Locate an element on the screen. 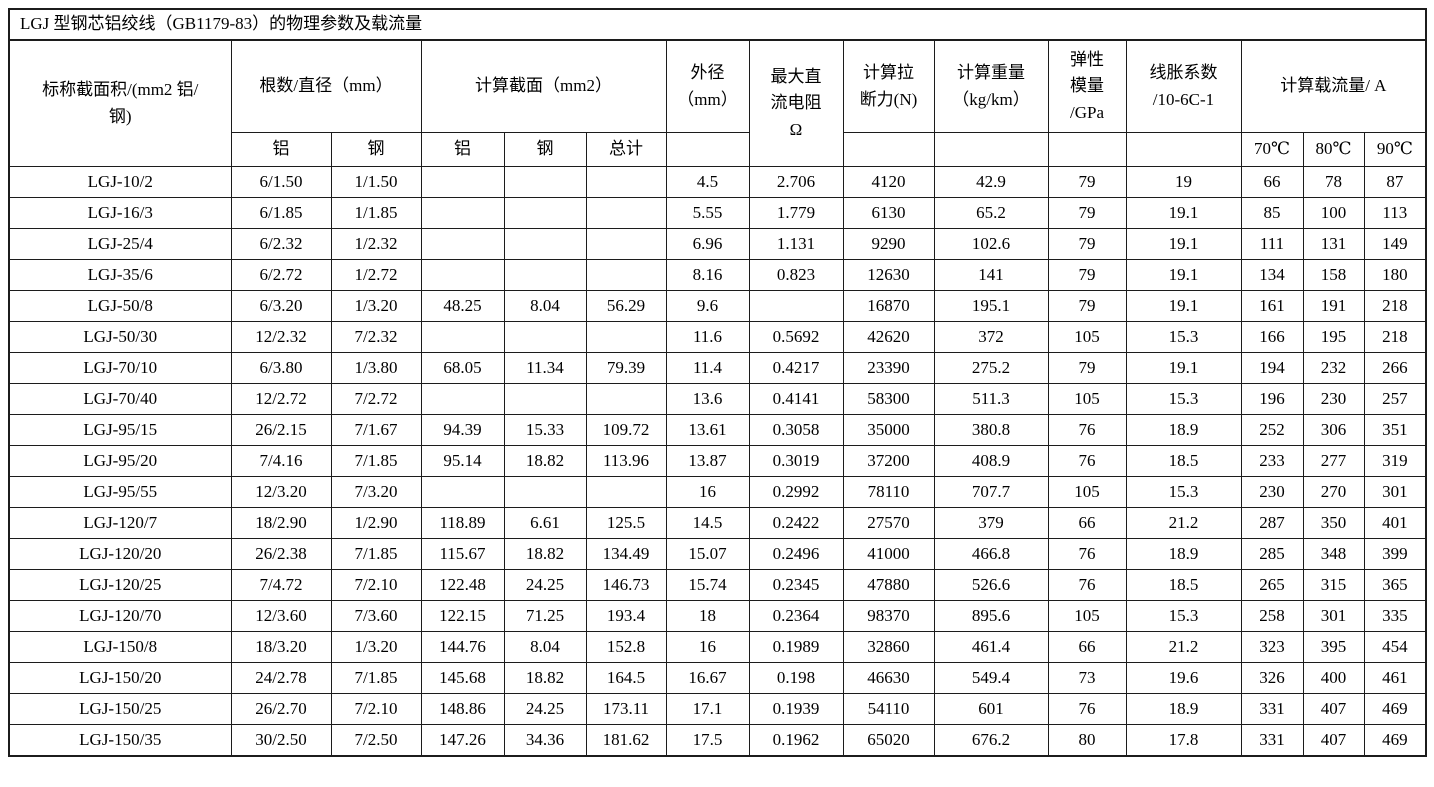 The height and width of the screenshot is (787, 1434). cell-ampacity-90c: 218 is located at coordinates (1395, 306).